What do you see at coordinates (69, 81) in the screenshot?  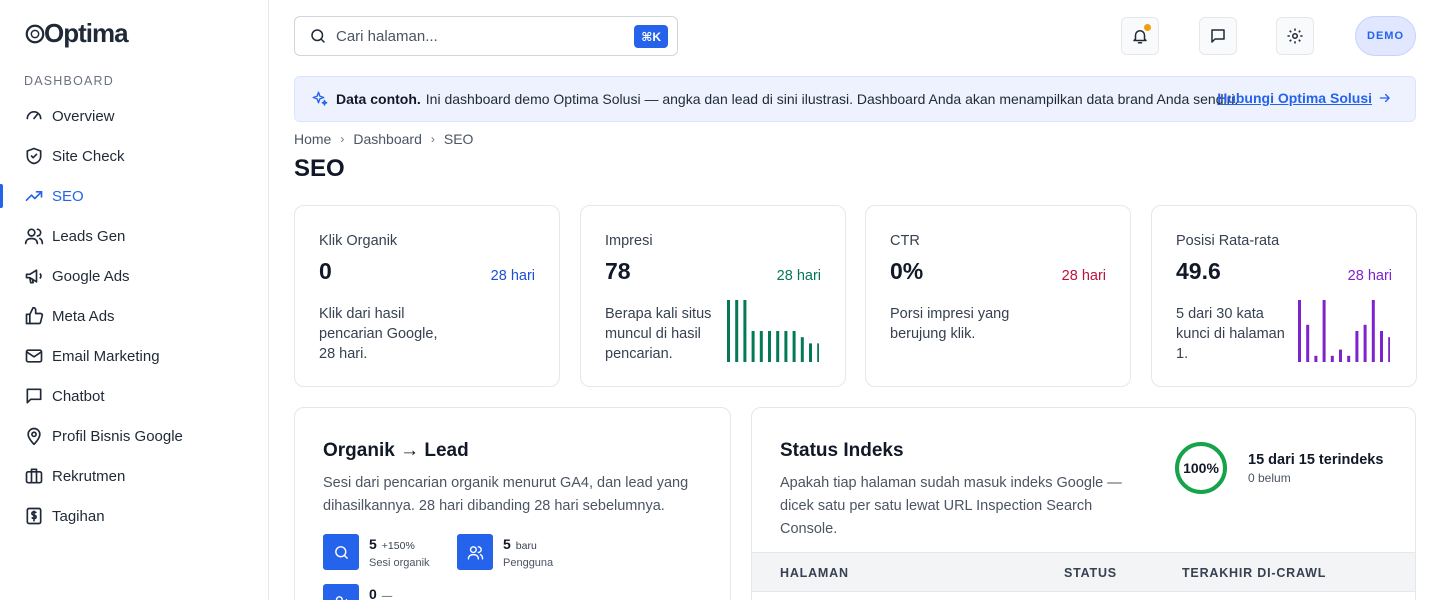 I see `nav-section-title: DASHBOARD` at bounding box center [69, 81].